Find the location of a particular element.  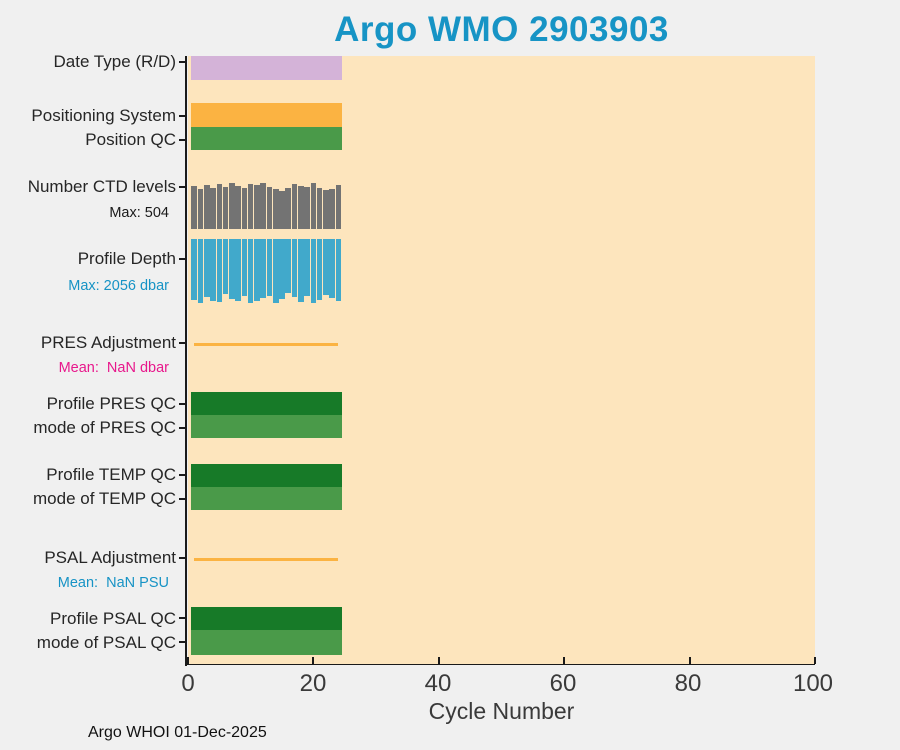

y-axis-line is located at coordinates (186, 361).